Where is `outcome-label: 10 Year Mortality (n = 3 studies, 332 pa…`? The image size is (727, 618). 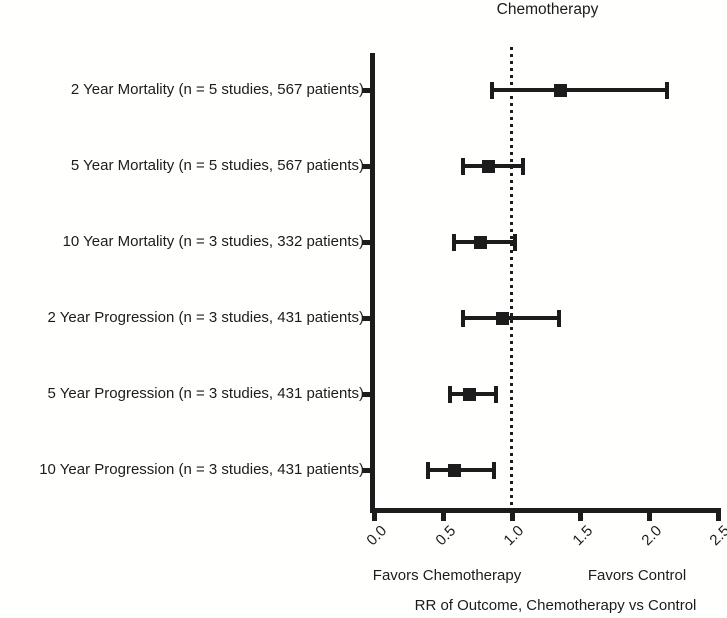 outcome-label: 10 Year Mortality (n = 3 studies, 332 pa… is located at coordinates (213, 241).